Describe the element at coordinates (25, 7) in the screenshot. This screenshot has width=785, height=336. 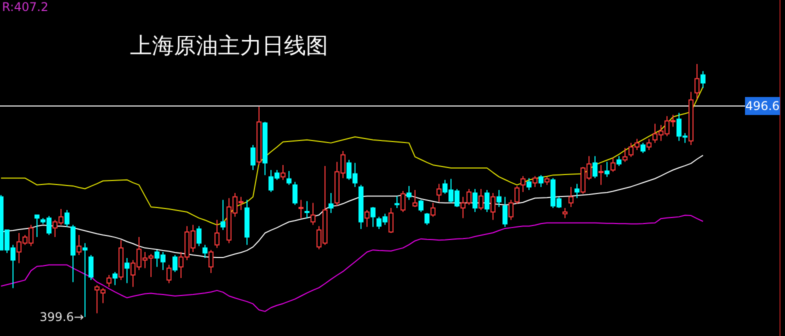
I see `text: R:407.2` at that location.